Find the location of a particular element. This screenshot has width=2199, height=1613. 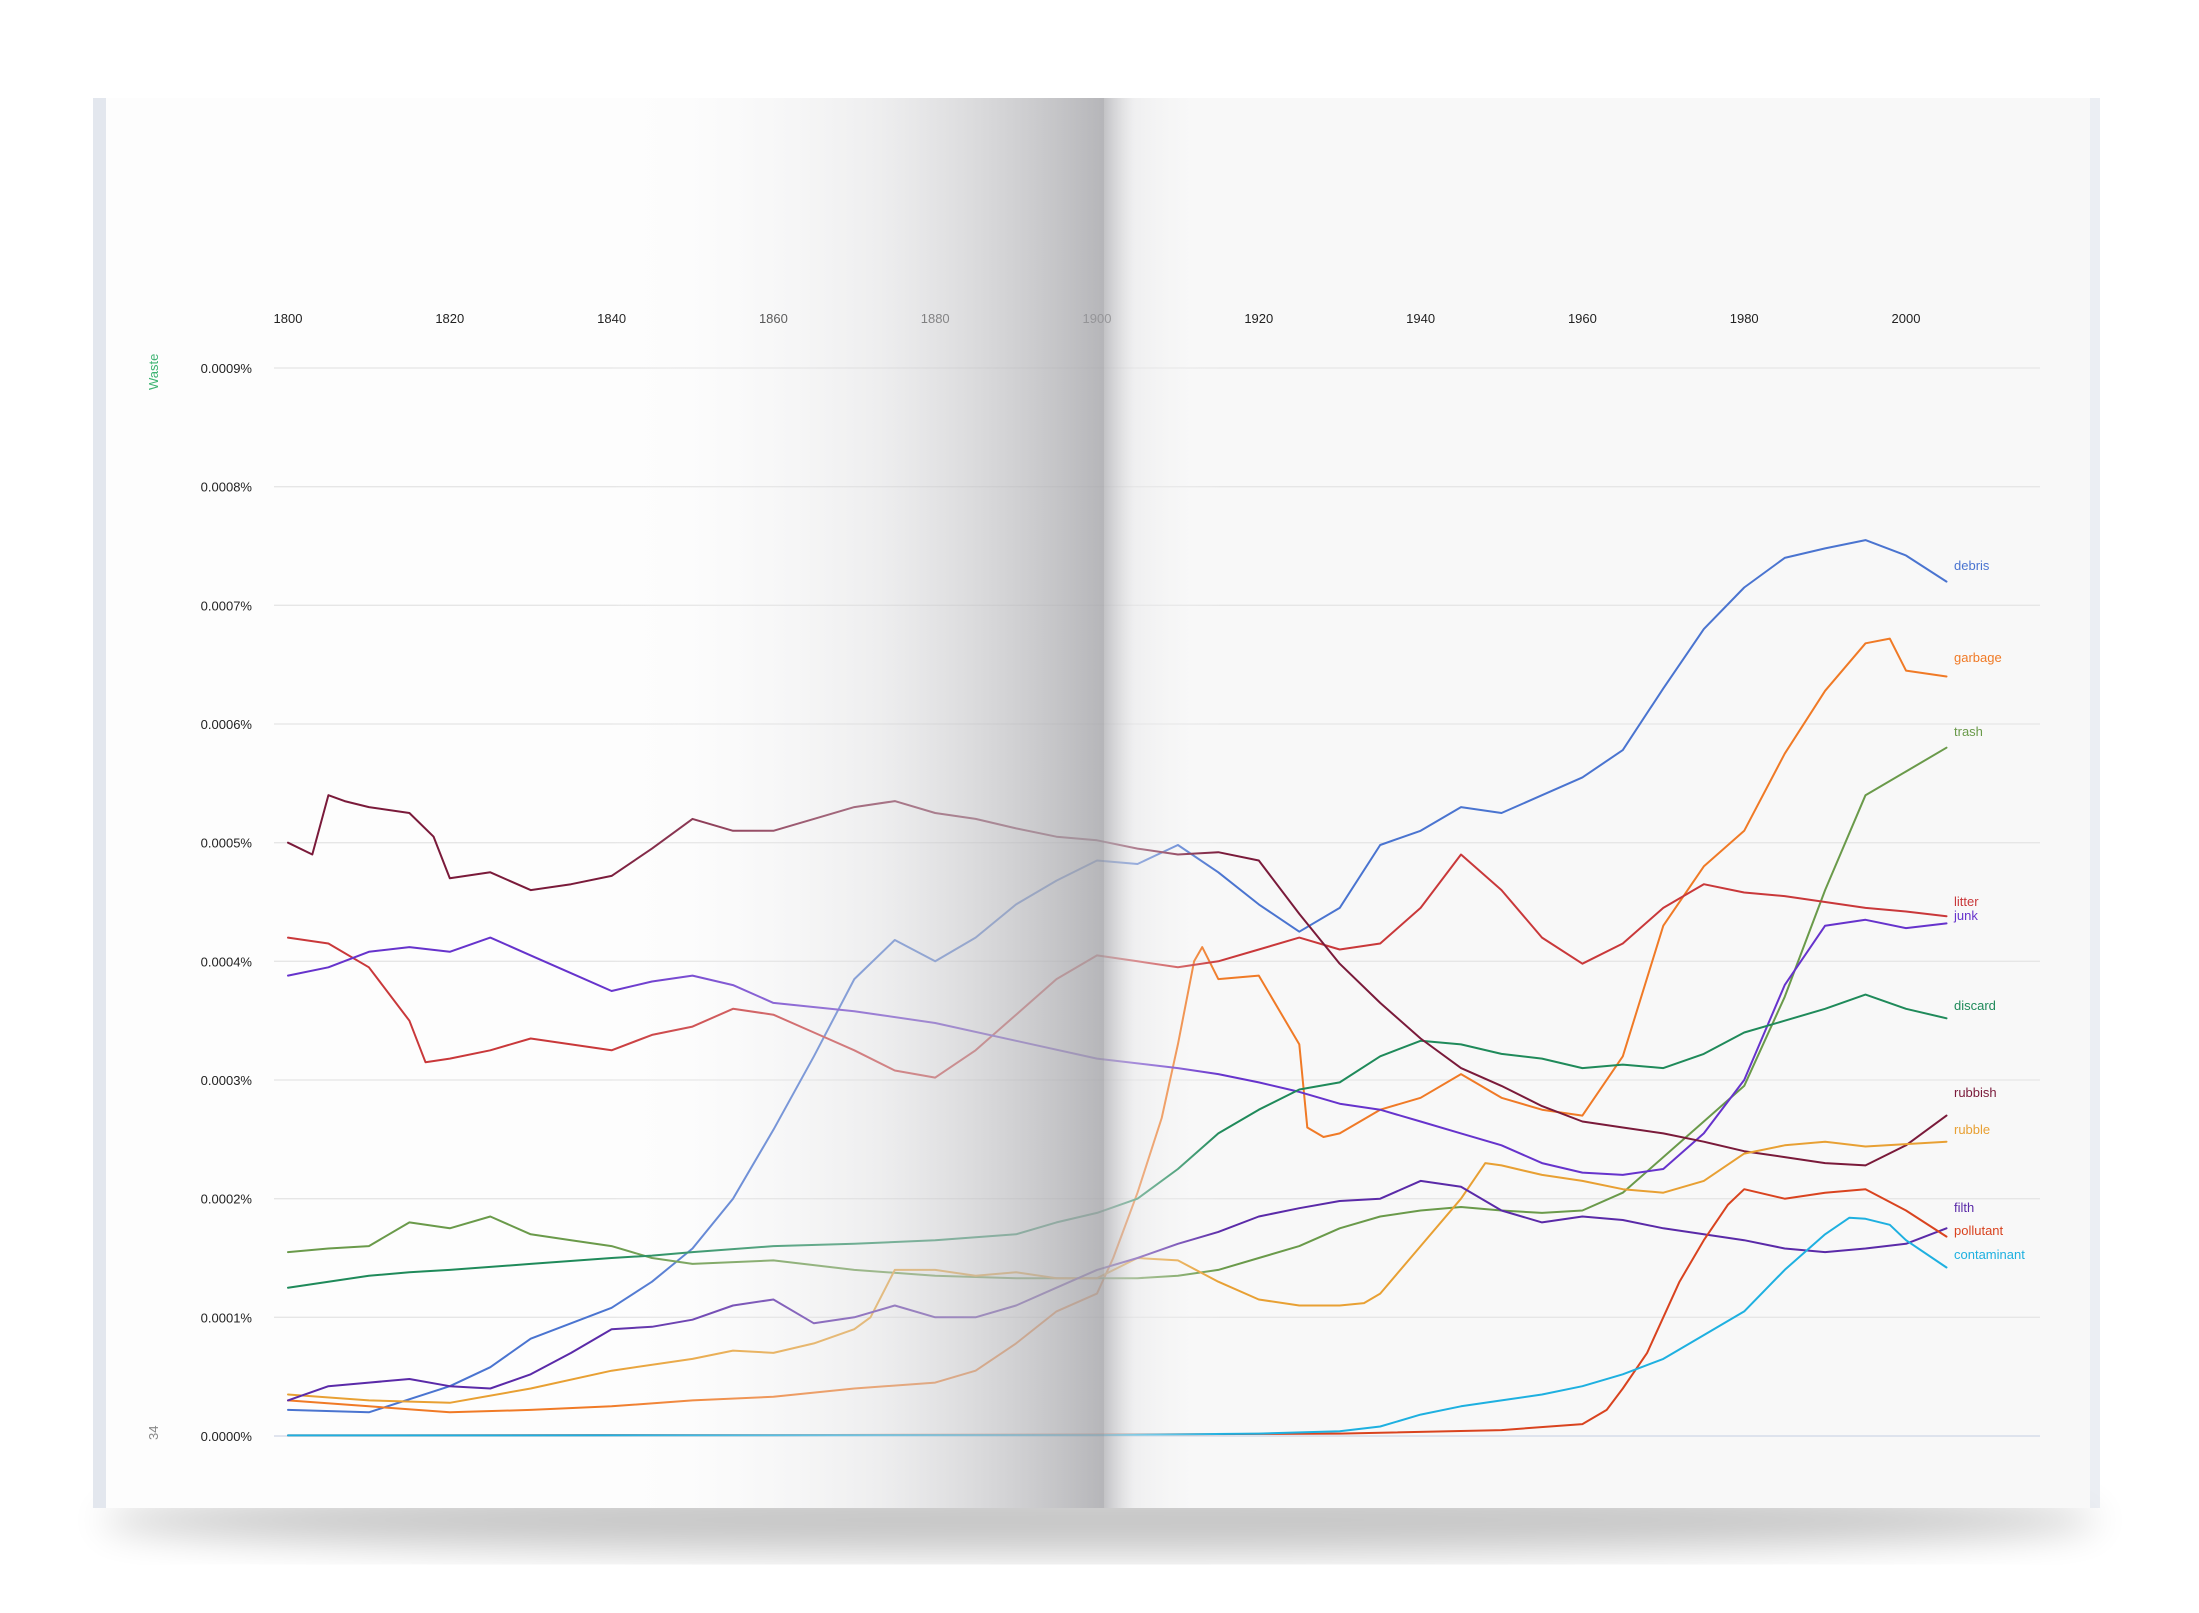

series-label-filth: filth is located at coordinates (1964, 1207).